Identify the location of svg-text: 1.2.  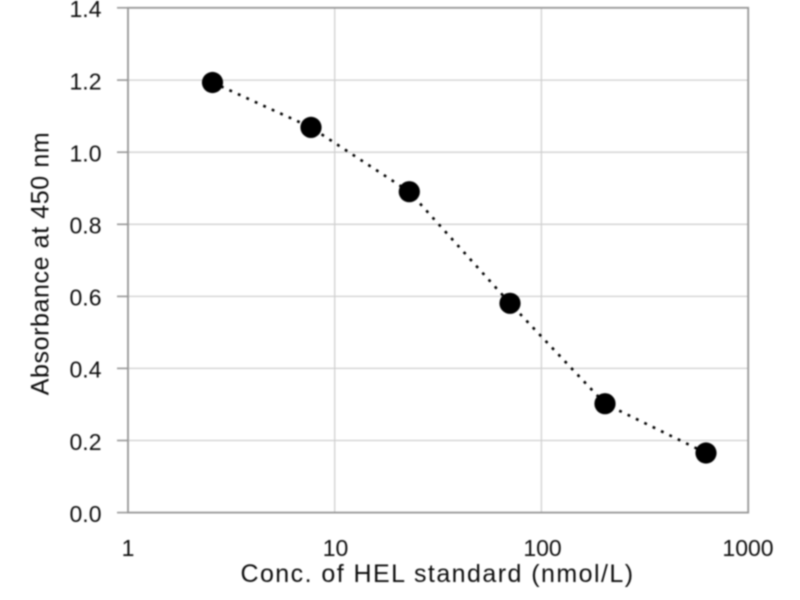
(86, 81).